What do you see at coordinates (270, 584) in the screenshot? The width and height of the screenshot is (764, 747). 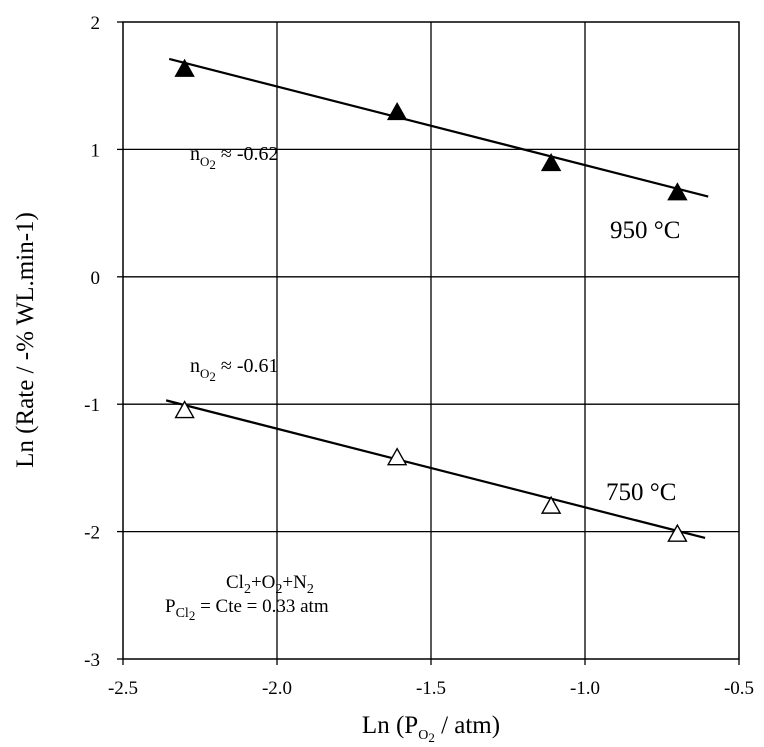 I see `conditions-gas-mix: Cl2+O2+N2` at bounding box center [270, 584].